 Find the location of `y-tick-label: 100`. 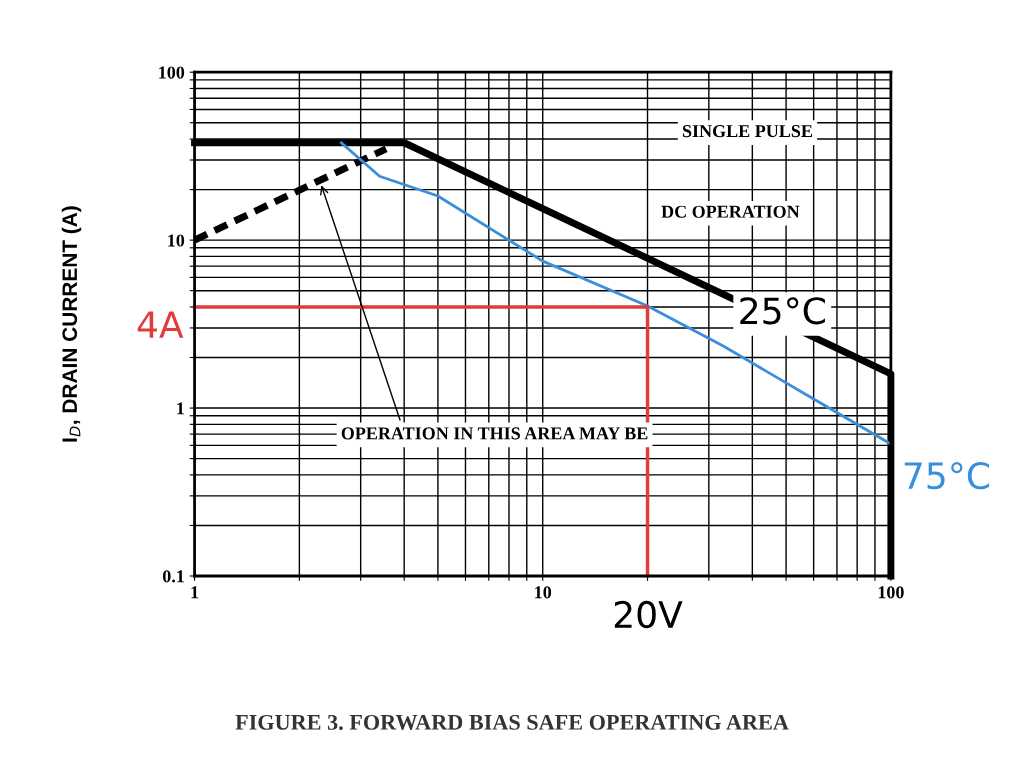

y-tick-label: 100 is located at coordinates (172, 72).